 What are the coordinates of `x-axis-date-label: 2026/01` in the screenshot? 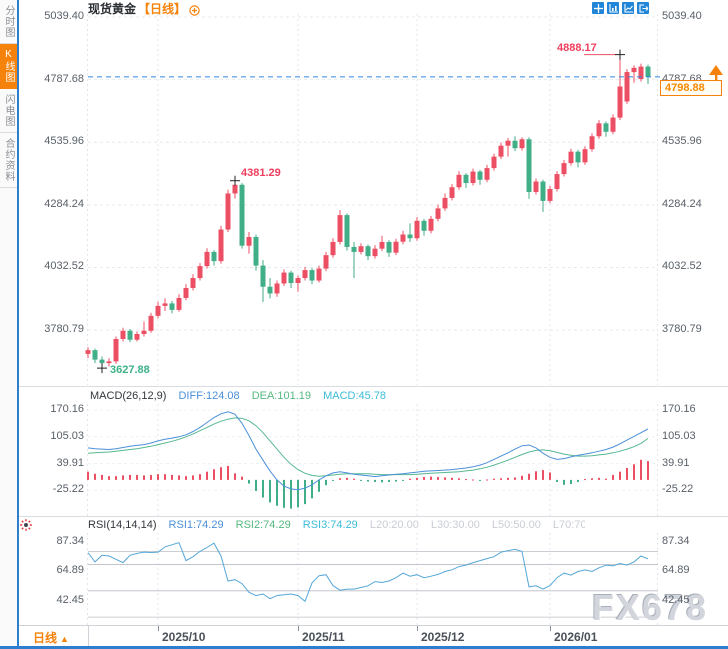 It's located at (576, 637).